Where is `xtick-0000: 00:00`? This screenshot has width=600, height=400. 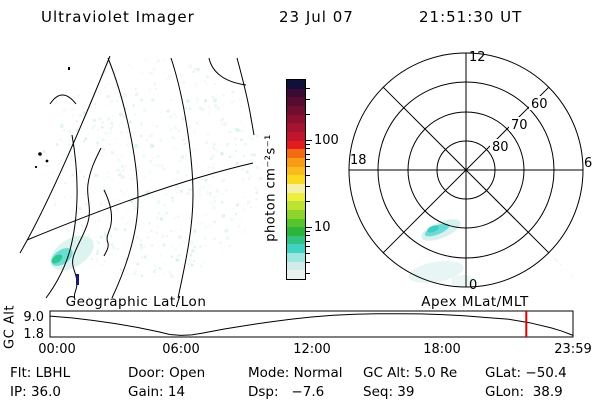 xtick-0000: 00:00 is located at coordinates (57, 349).